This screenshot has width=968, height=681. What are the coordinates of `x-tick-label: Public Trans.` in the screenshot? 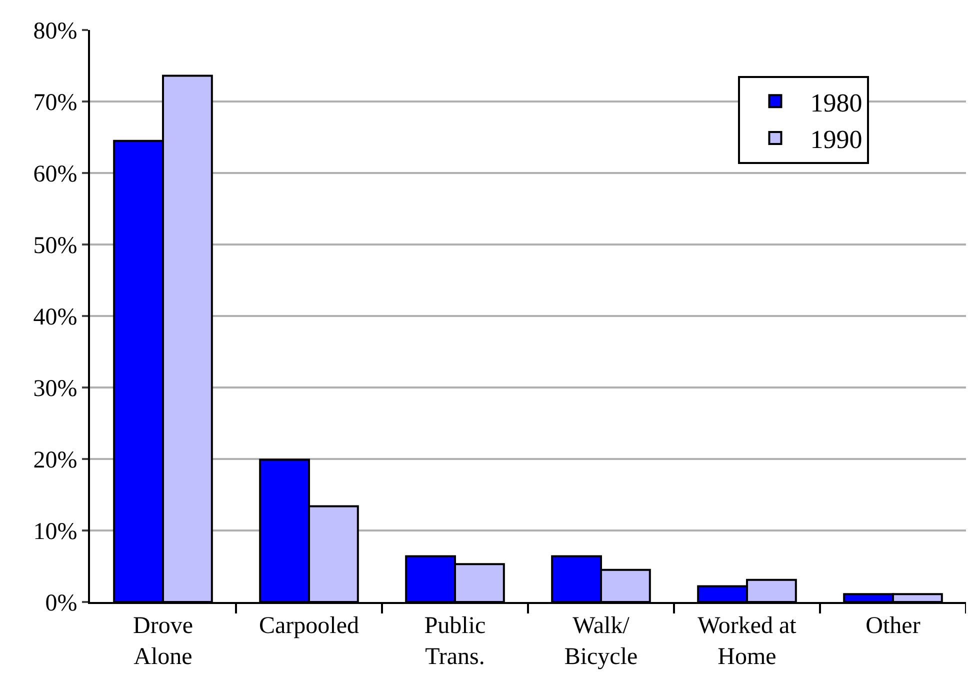 It's located at (455, 641).